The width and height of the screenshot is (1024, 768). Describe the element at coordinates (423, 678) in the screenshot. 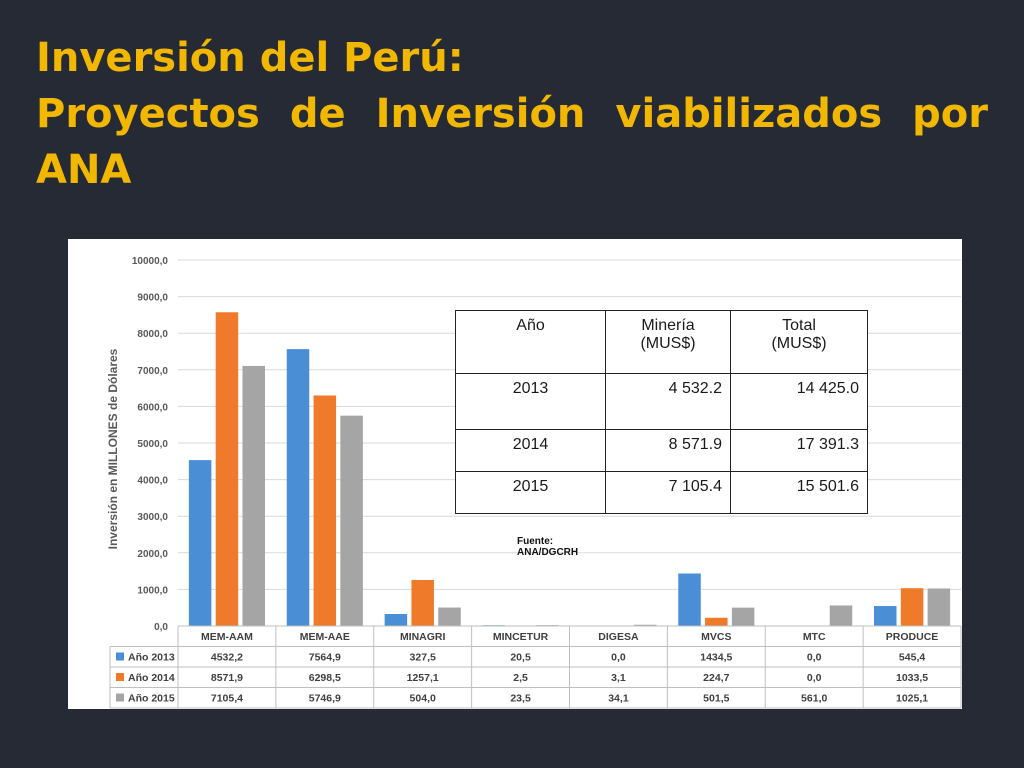

I see `data-label: 1257,1` at that location.